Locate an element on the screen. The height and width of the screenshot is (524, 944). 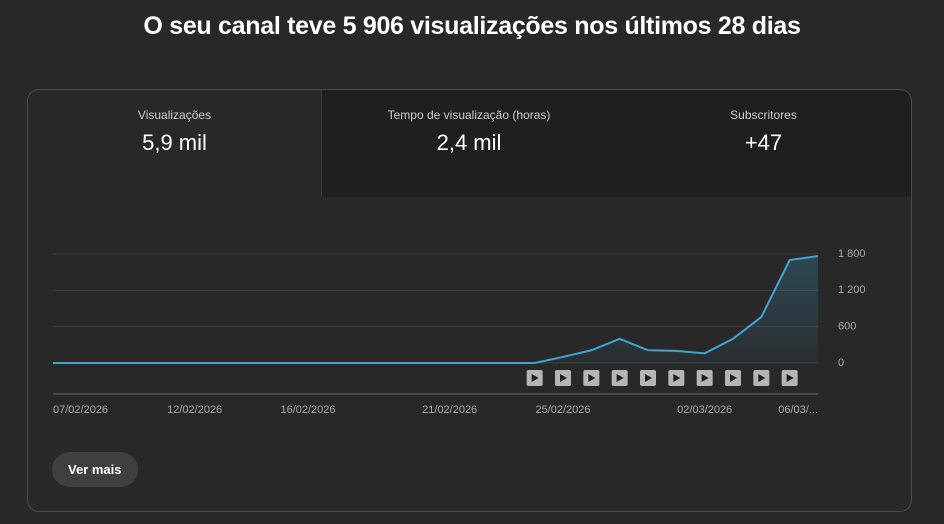
tab: Visualizações 5,9 mil is located at coordinates (175, 143).